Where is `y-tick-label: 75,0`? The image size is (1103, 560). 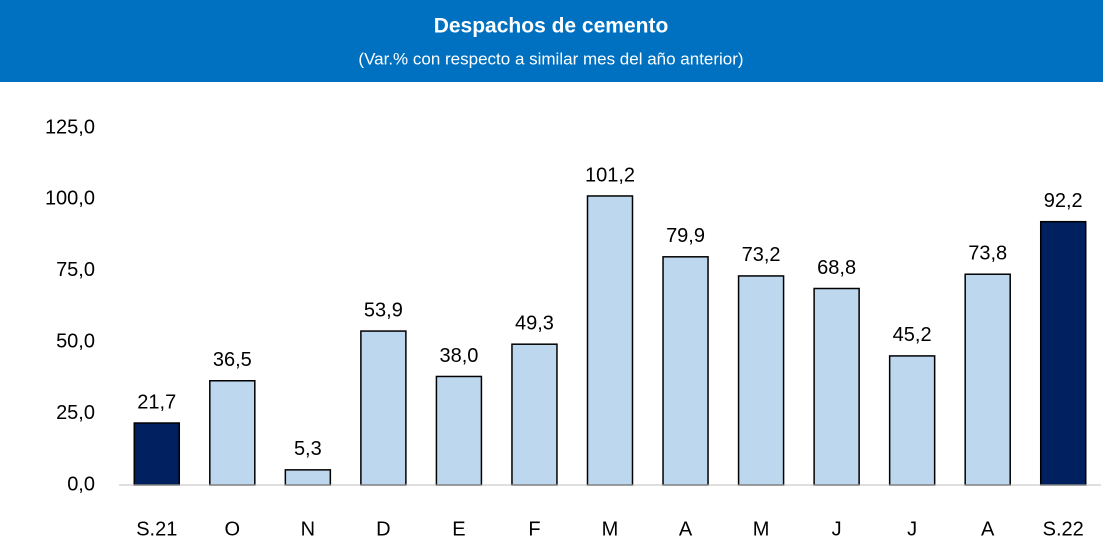
y-tick-label: 75,0 is located at coordinates (75, 270).